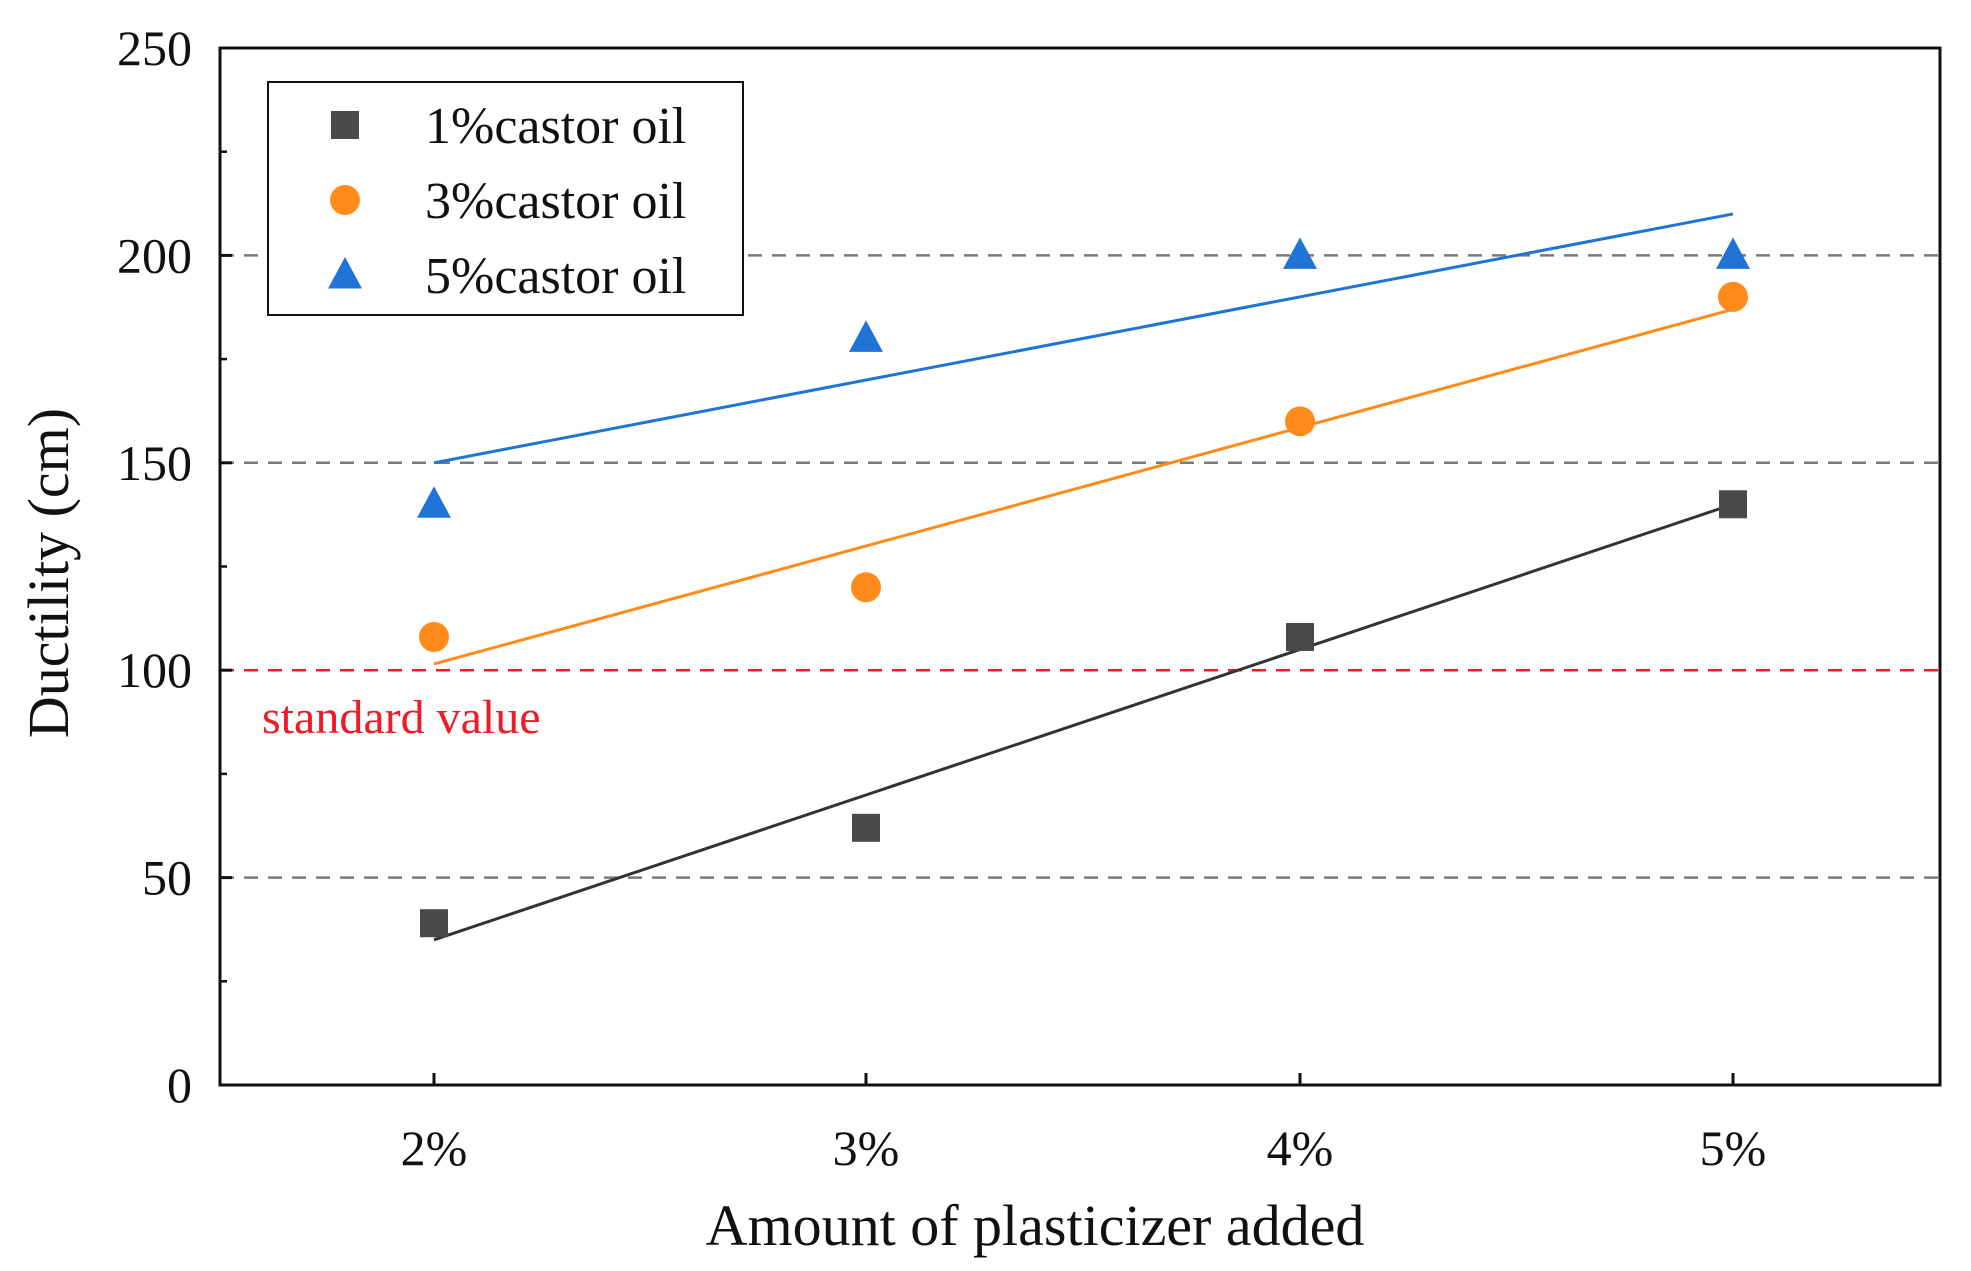  Describe the element at coordinates (1300, 1148) in the screenshot. I see `x-tick-label: 4%` at that location.